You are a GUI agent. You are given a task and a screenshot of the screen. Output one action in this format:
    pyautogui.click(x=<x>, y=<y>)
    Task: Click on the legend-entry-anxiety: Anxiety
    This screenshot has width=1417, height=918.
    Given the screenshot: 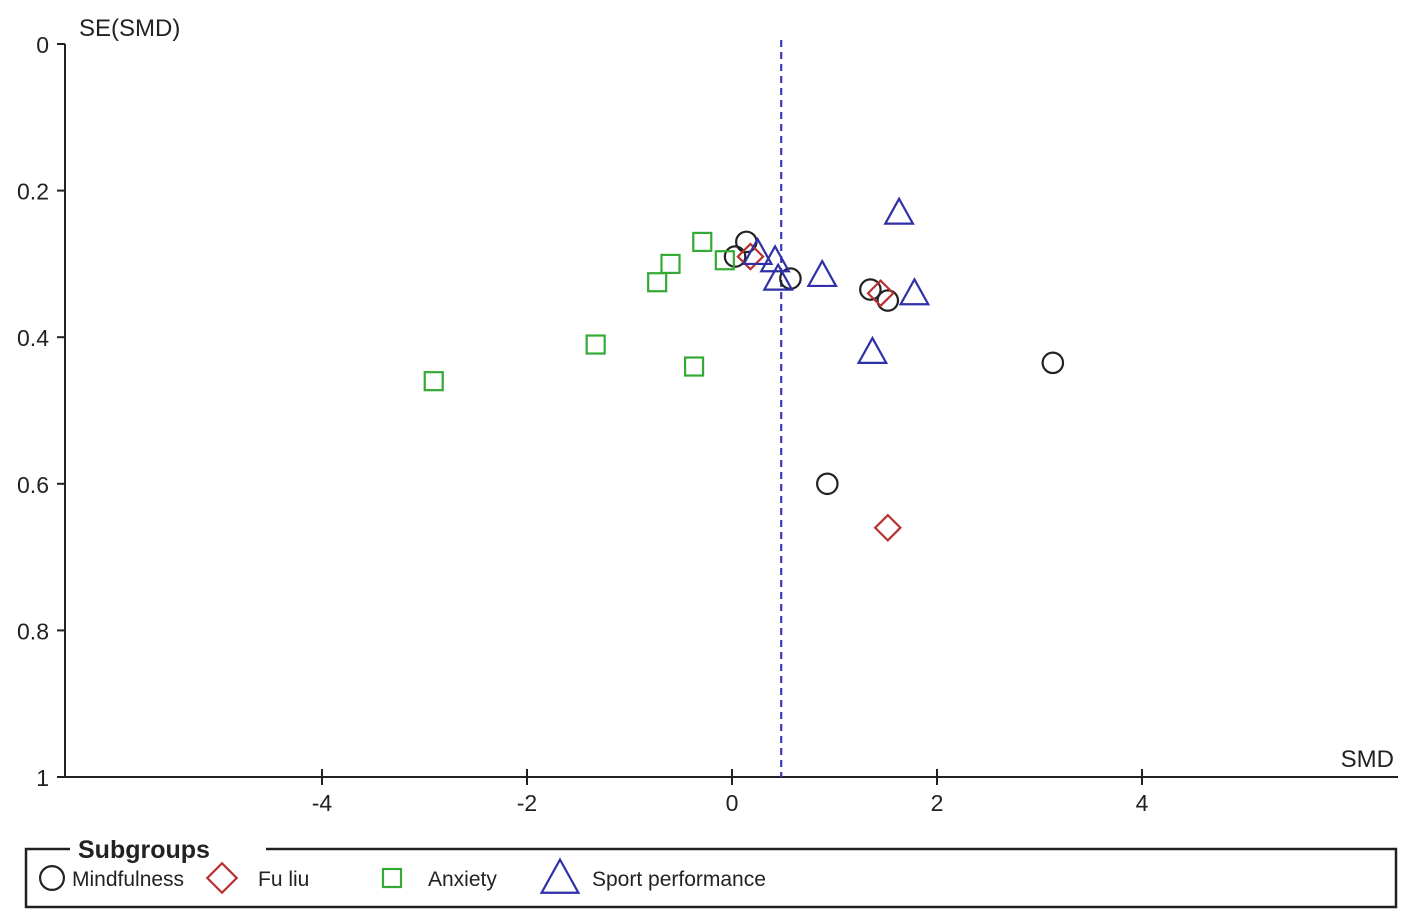 What is the action you would take?
    pyautogui.click(x=439, y=879)
    